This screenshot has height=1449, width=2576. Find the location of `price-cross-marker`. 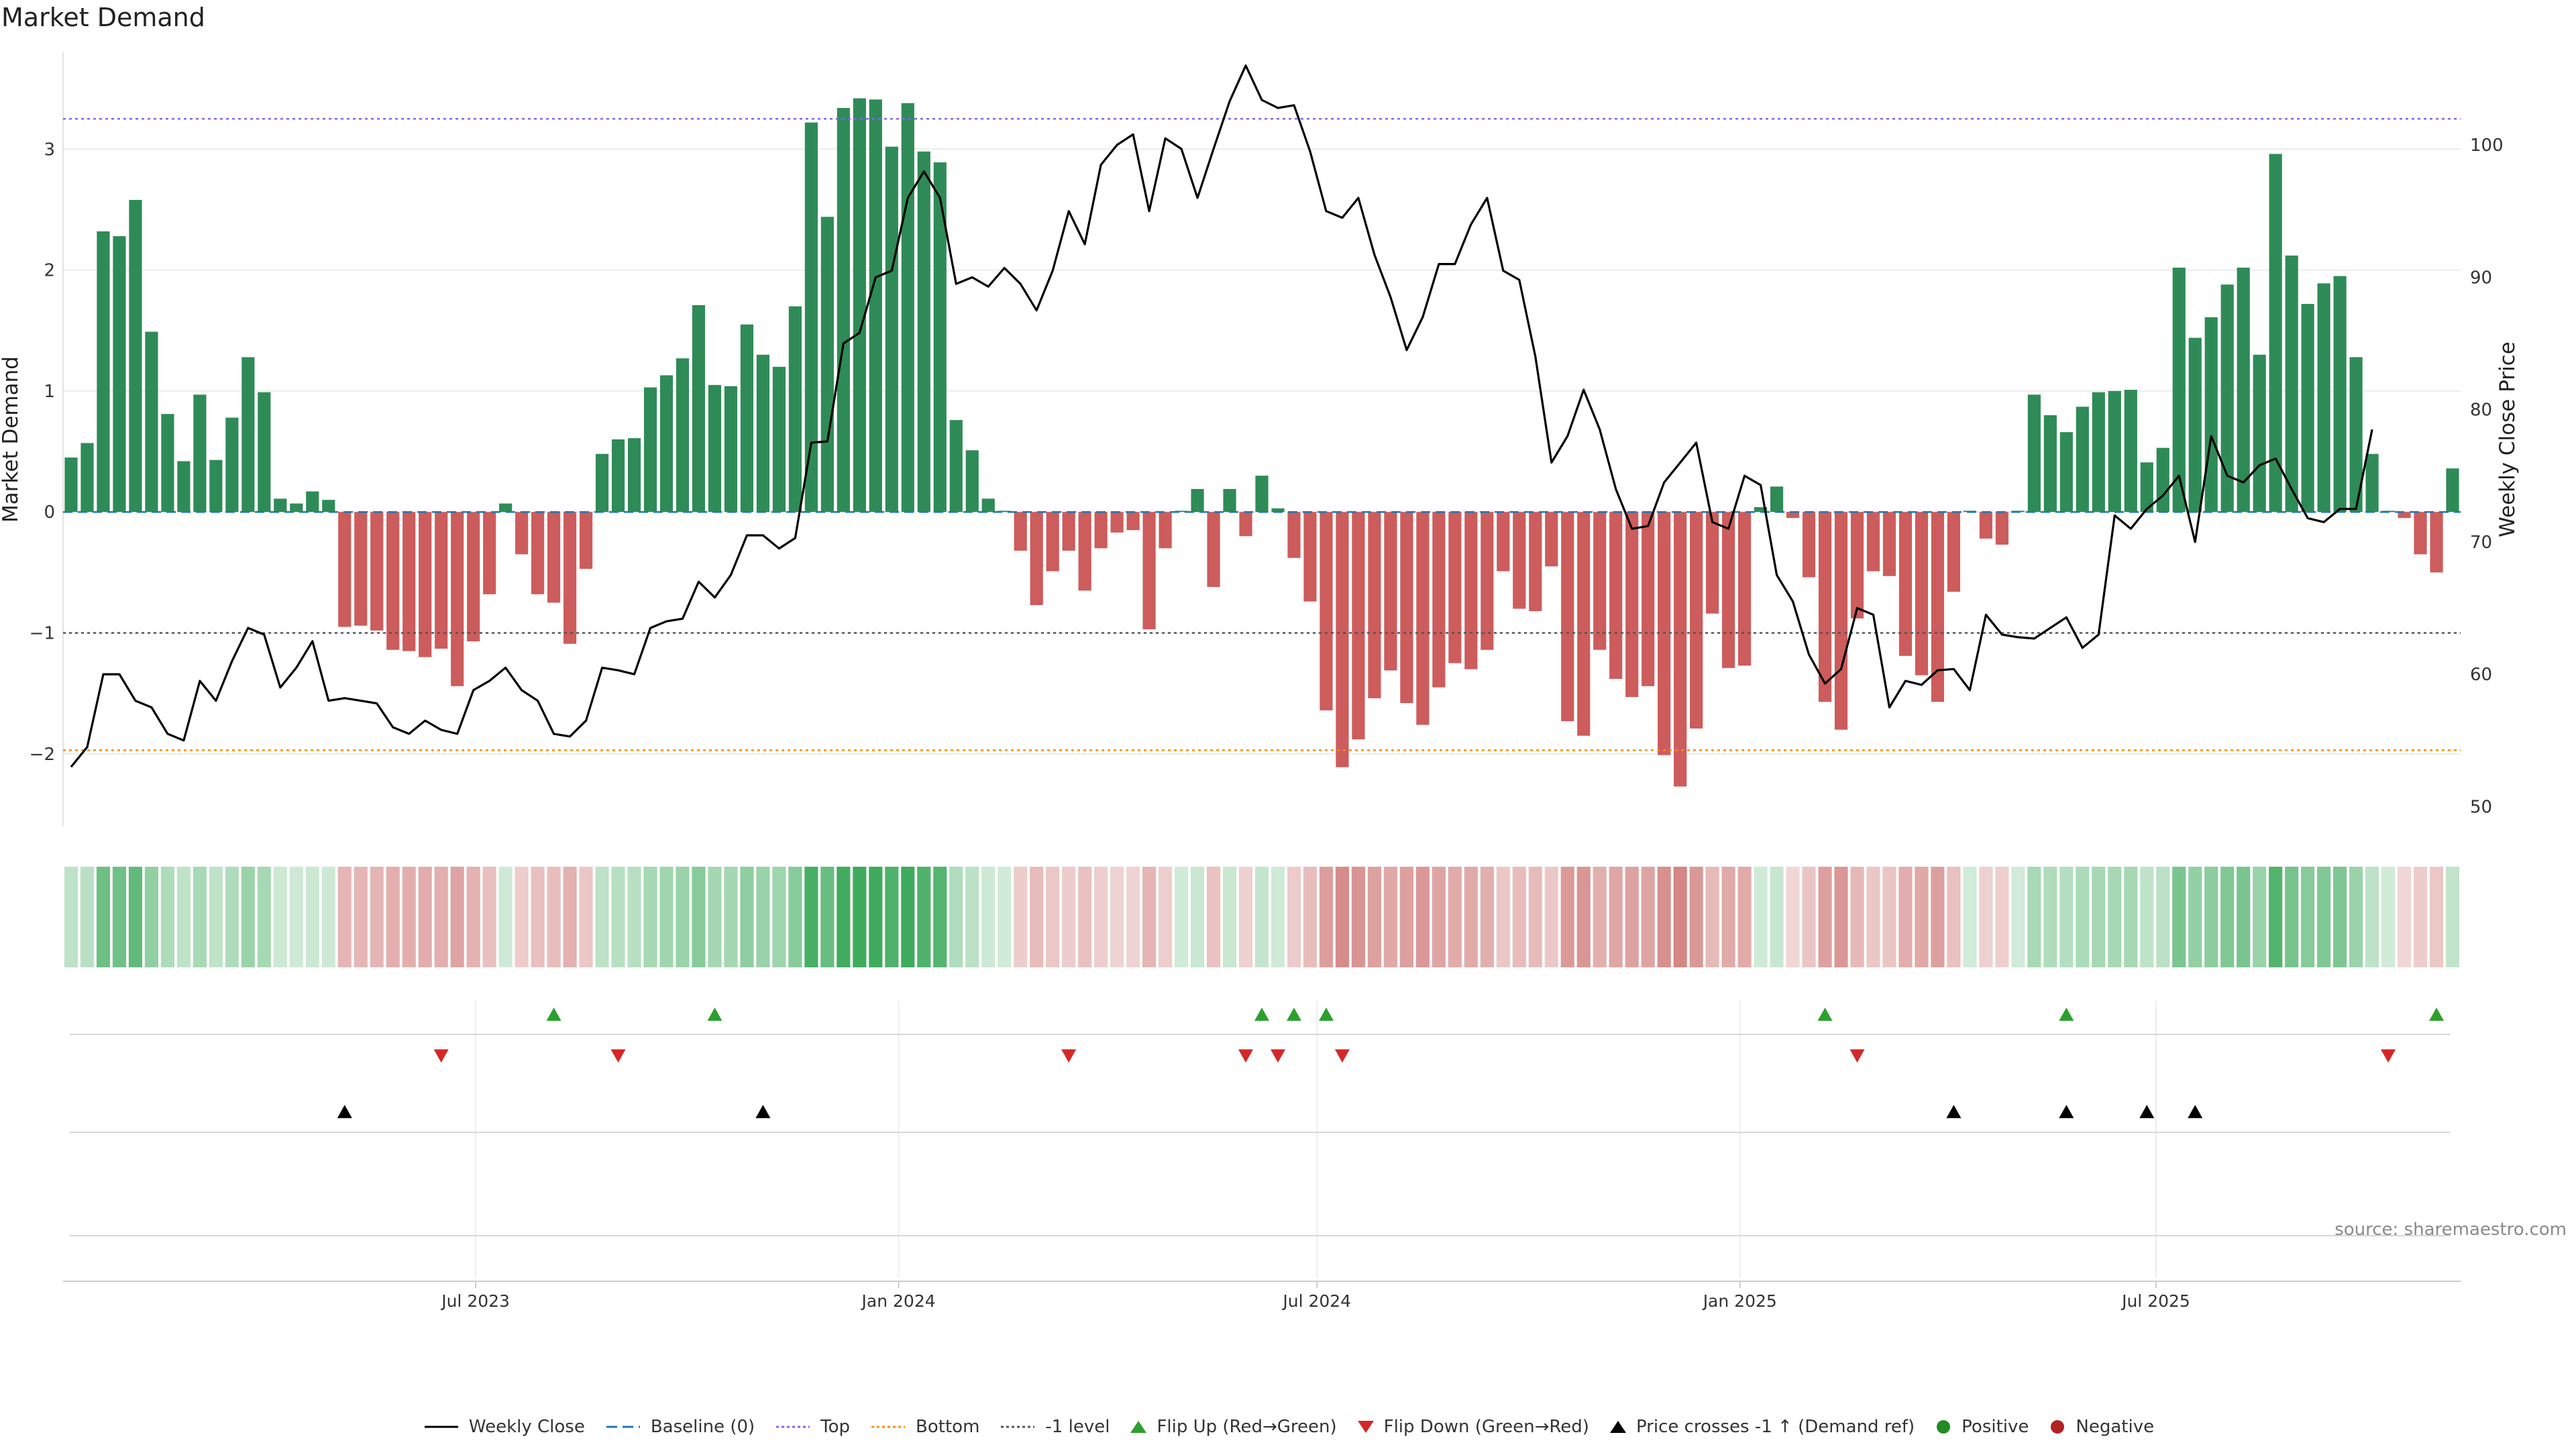

price-cross-marker is located at coordinates (1954, 1111).